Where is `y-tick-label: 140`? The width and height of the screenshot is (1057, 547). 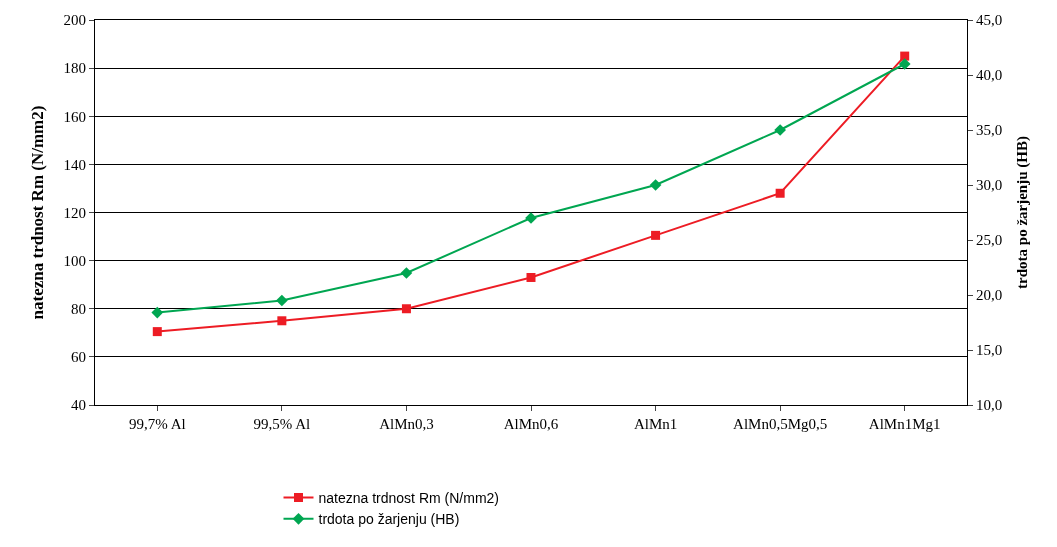
y-tick-label: 140 is located at coordinates (74, 164).